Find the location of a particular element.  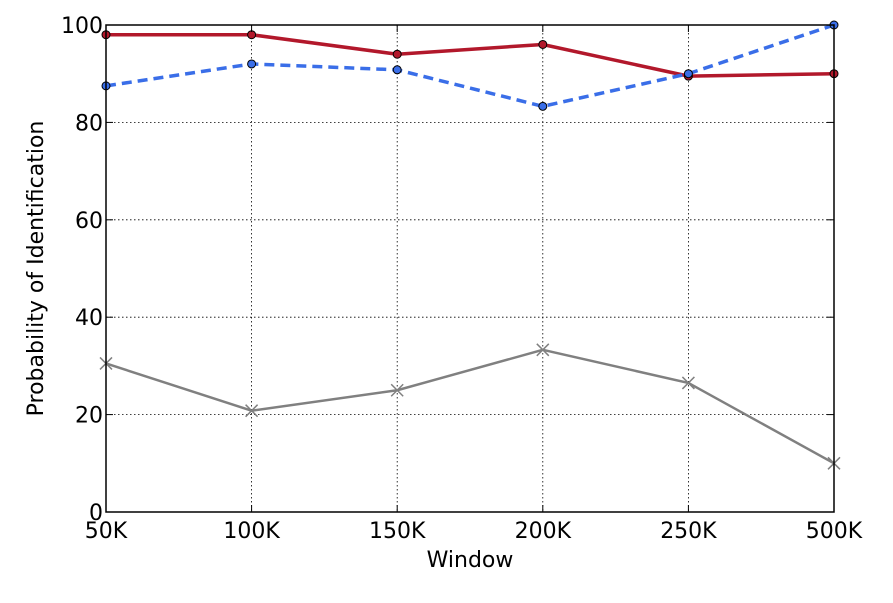

x-tick-label: 200K is located at coordinates (543, 531).